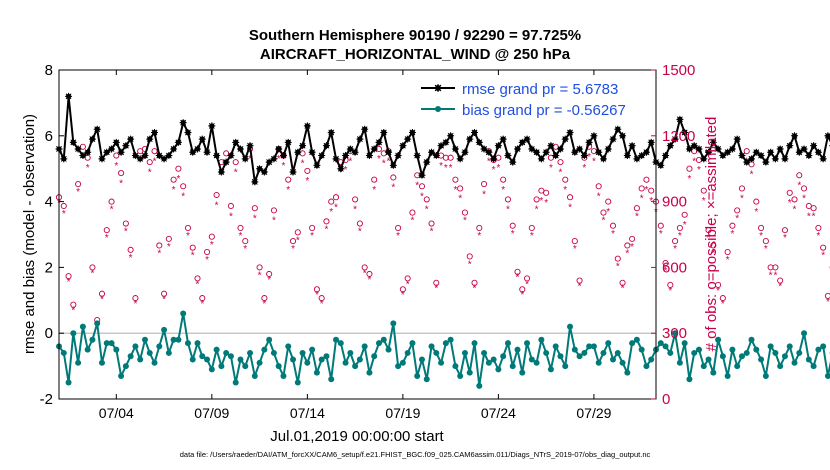  I want to click on y-tick-label: 6, so click(49, 136).